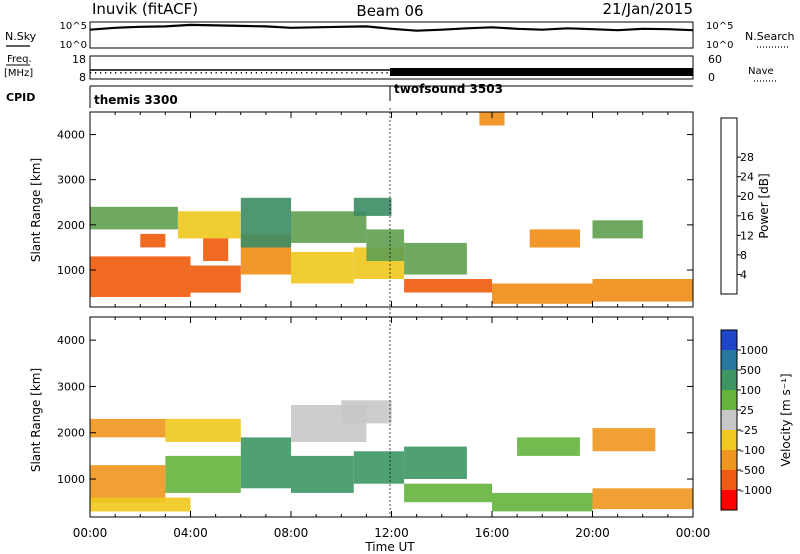  What do you see at coordinates (747, 410) in the screenshot?
I see `colorbar-tick-label: 25` at bounding box center [747, 410].